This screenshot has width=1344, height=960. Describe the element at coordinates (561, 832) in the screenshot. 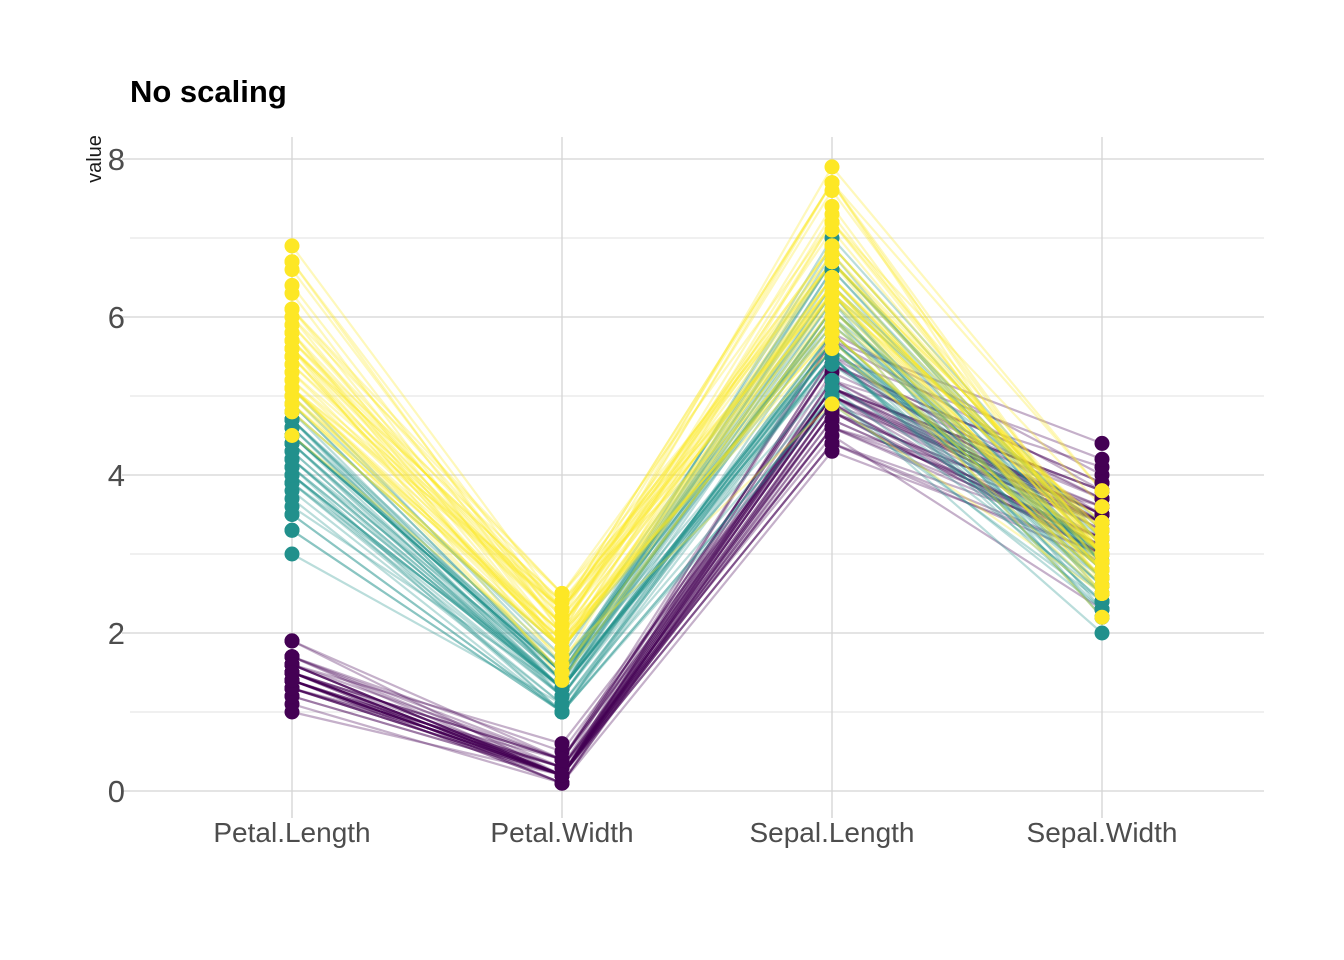

I see `x-tick-label: Petal.Width` at that location.